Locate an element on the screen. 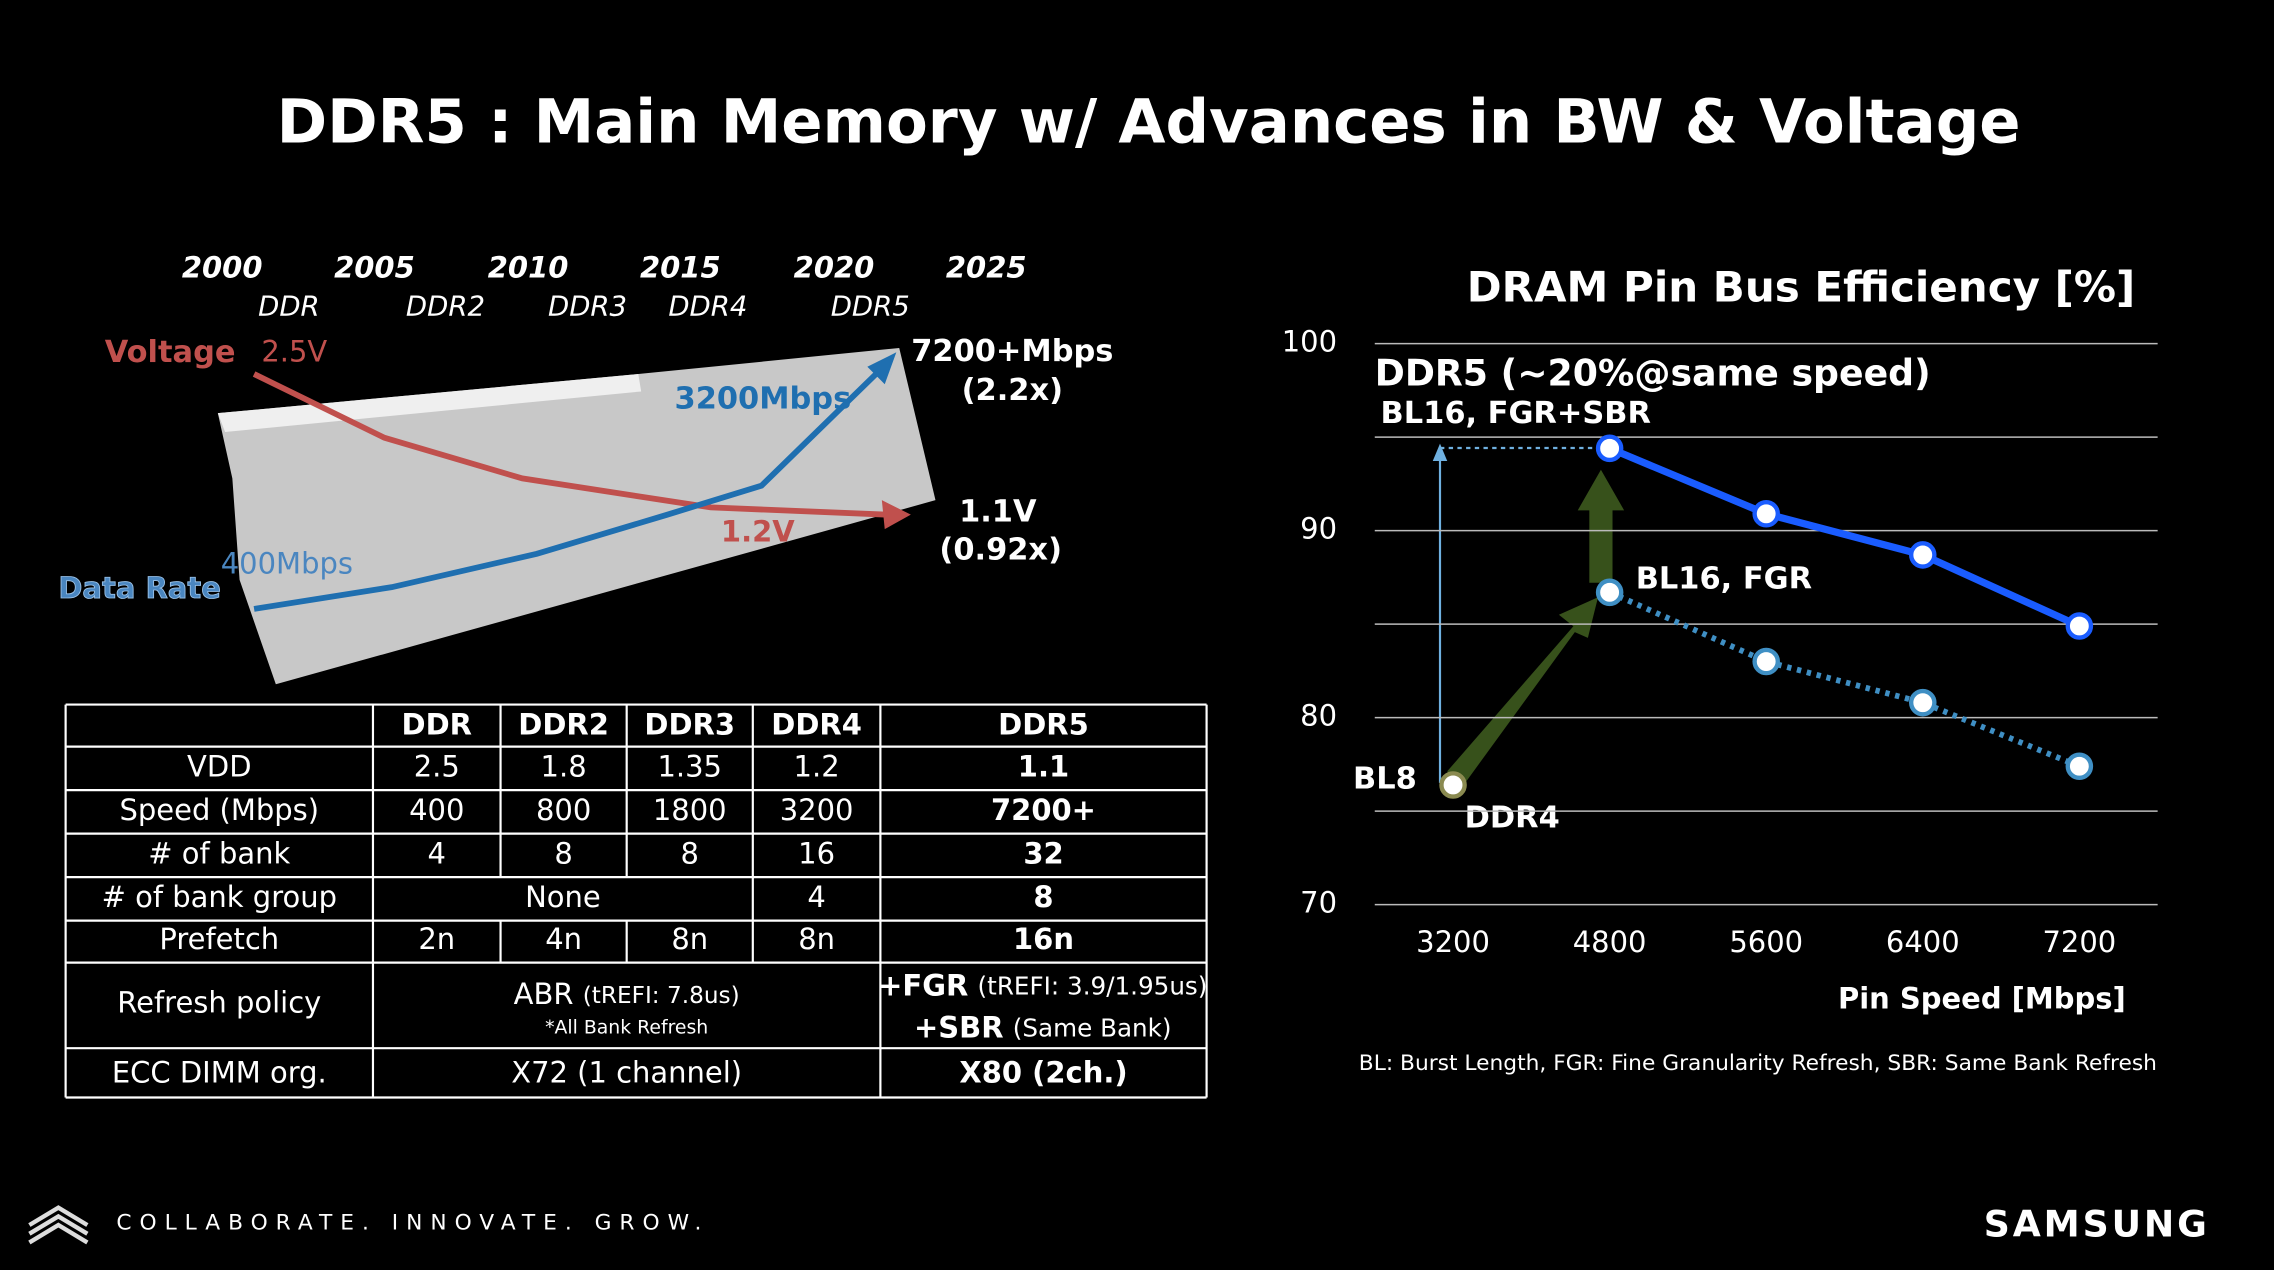 The height and width of the screenshot is (1270, 2274). table-cell: 16n is located at coordinates (1043, 939).